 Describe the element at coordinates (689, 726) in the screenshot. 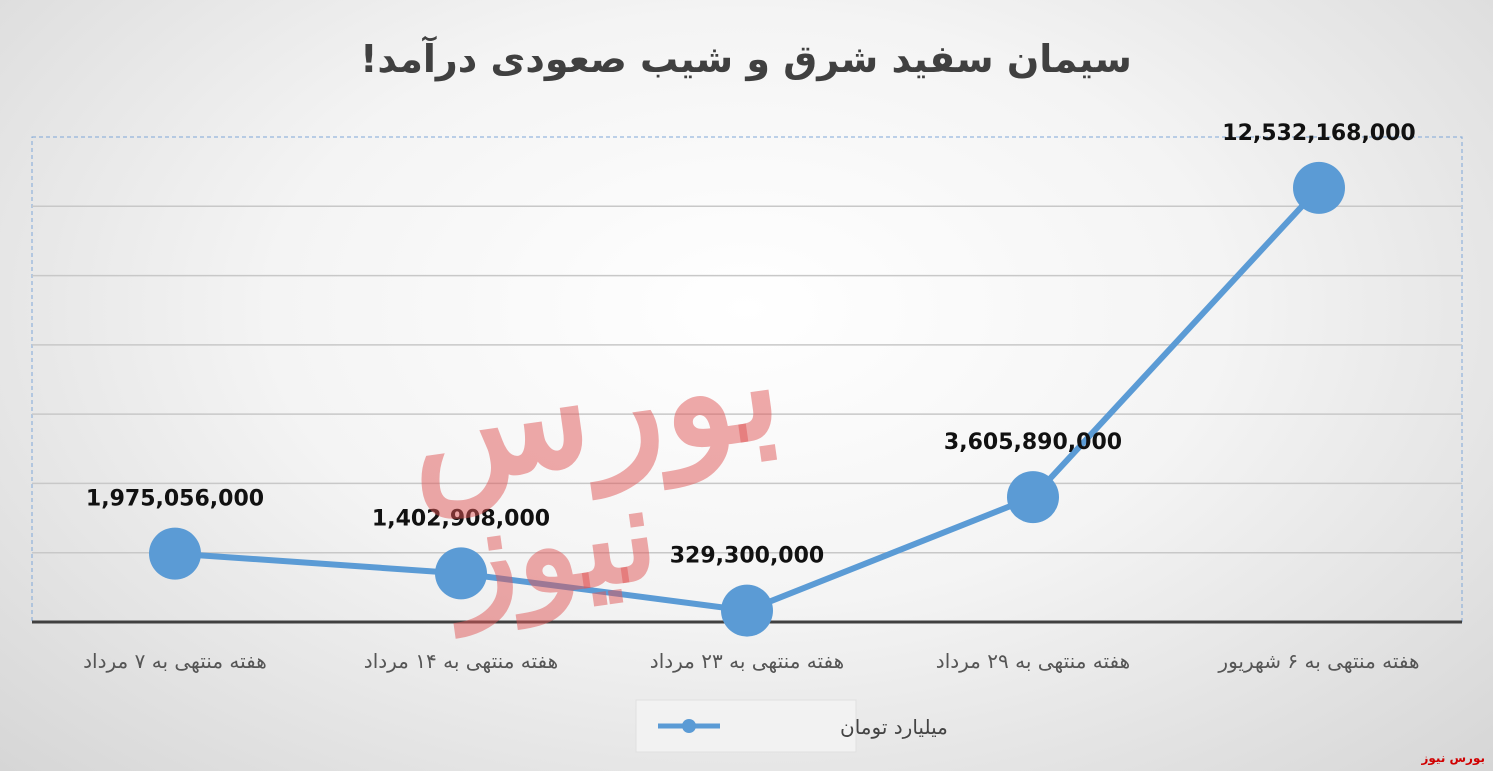

I see `legend-marker-swatch` at that location.